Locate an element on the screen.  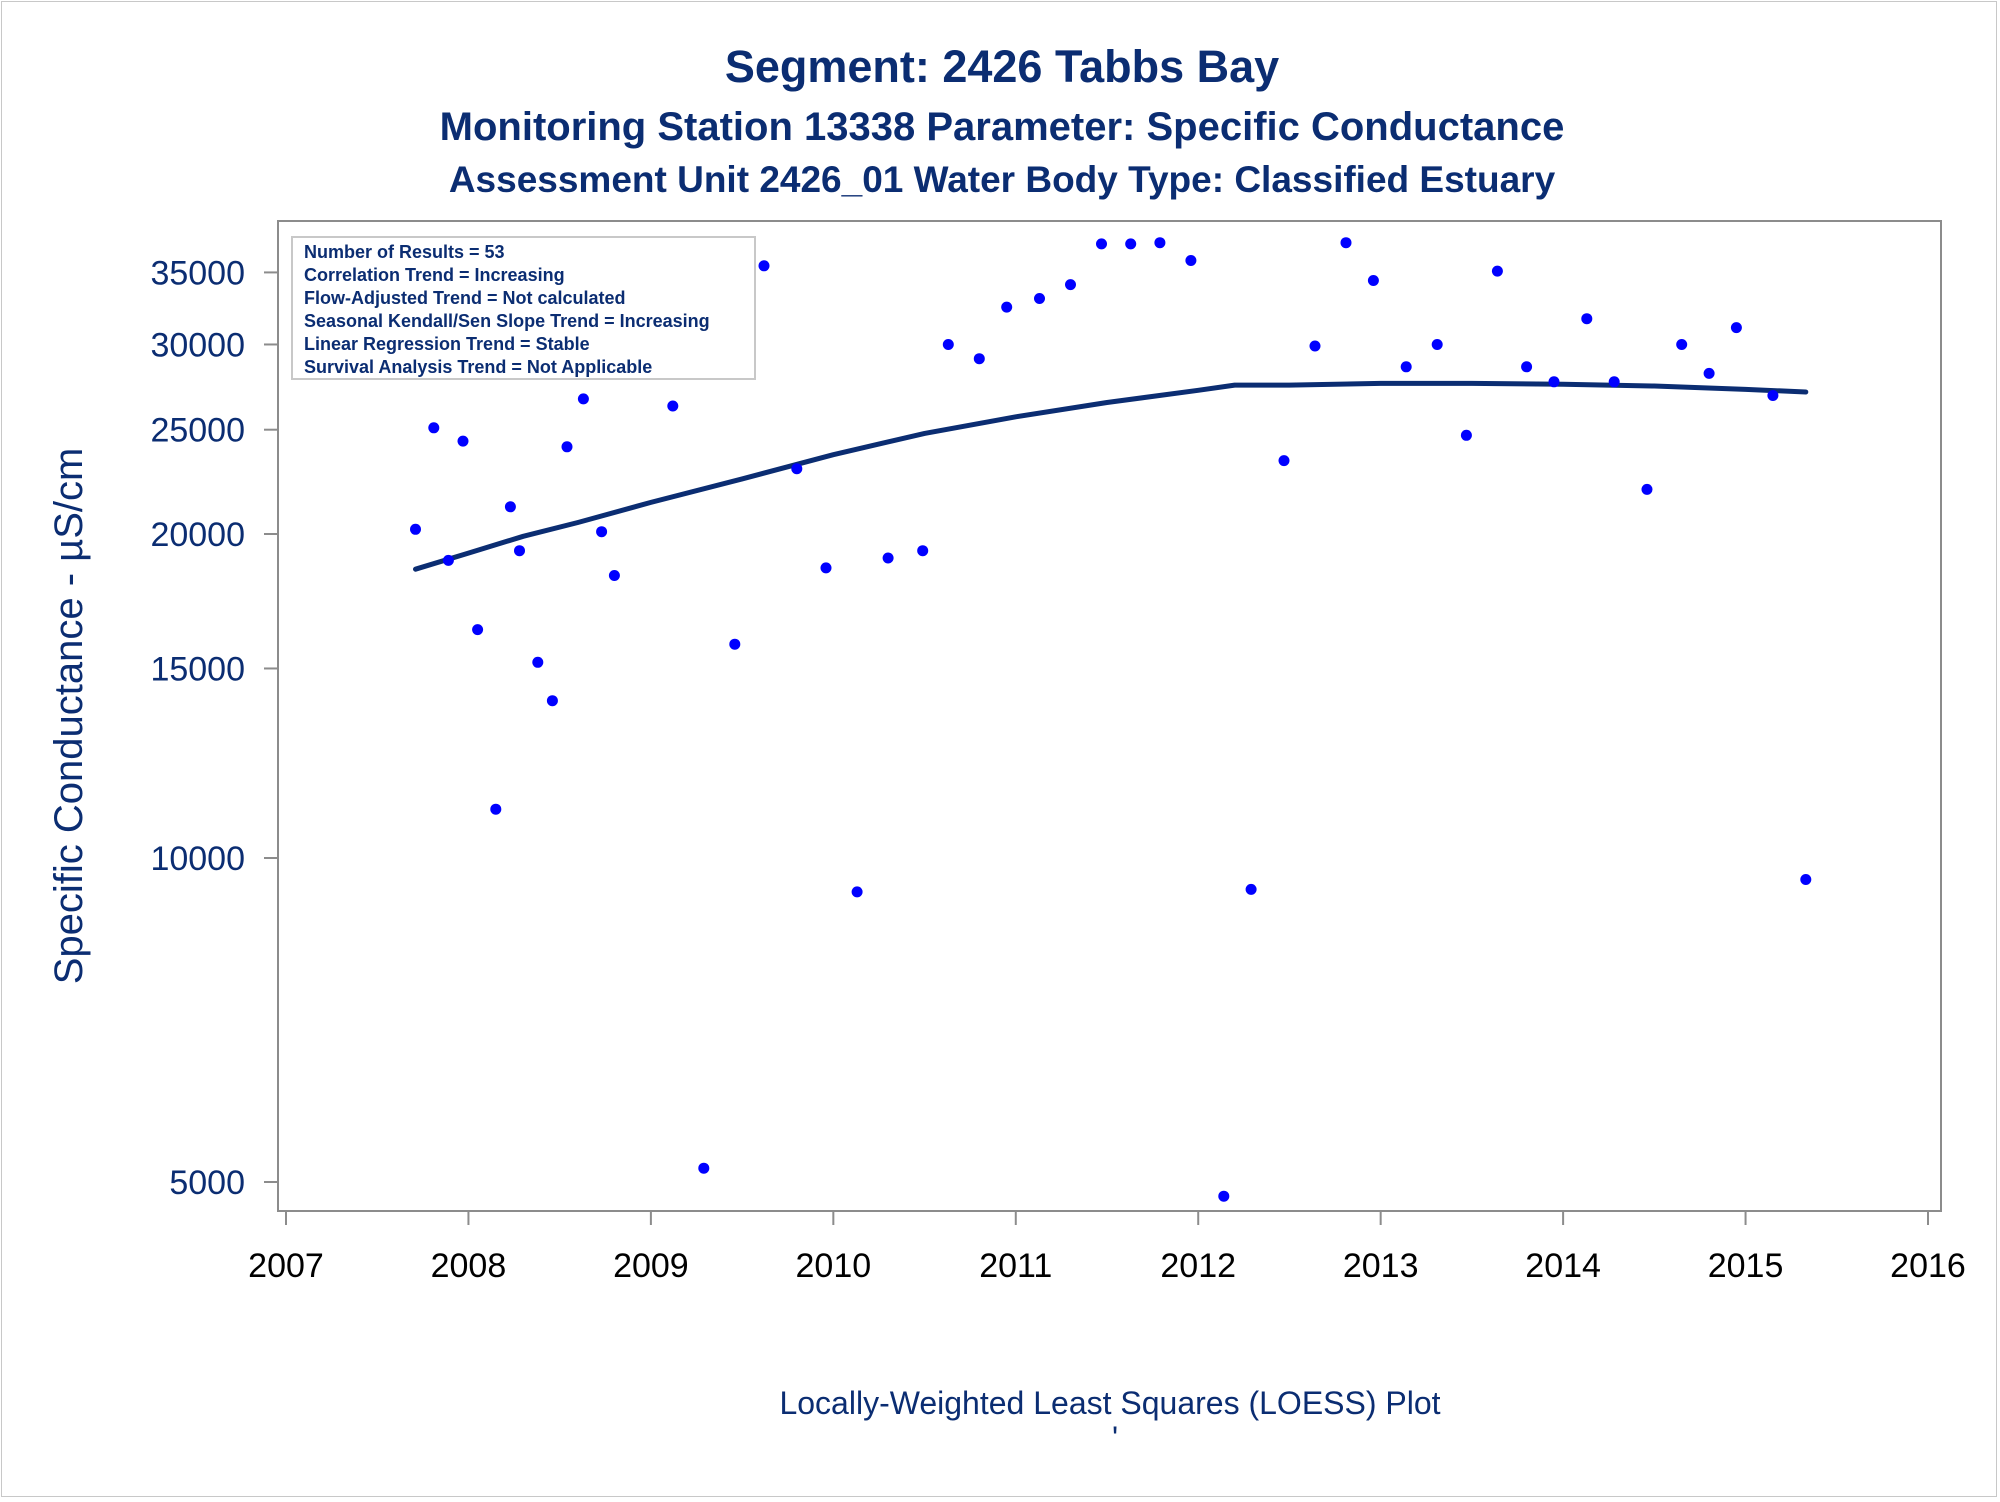
y-axis: 5000 10000 15000 20000 25000 30000 35000 is located at coordinates (214, 728).